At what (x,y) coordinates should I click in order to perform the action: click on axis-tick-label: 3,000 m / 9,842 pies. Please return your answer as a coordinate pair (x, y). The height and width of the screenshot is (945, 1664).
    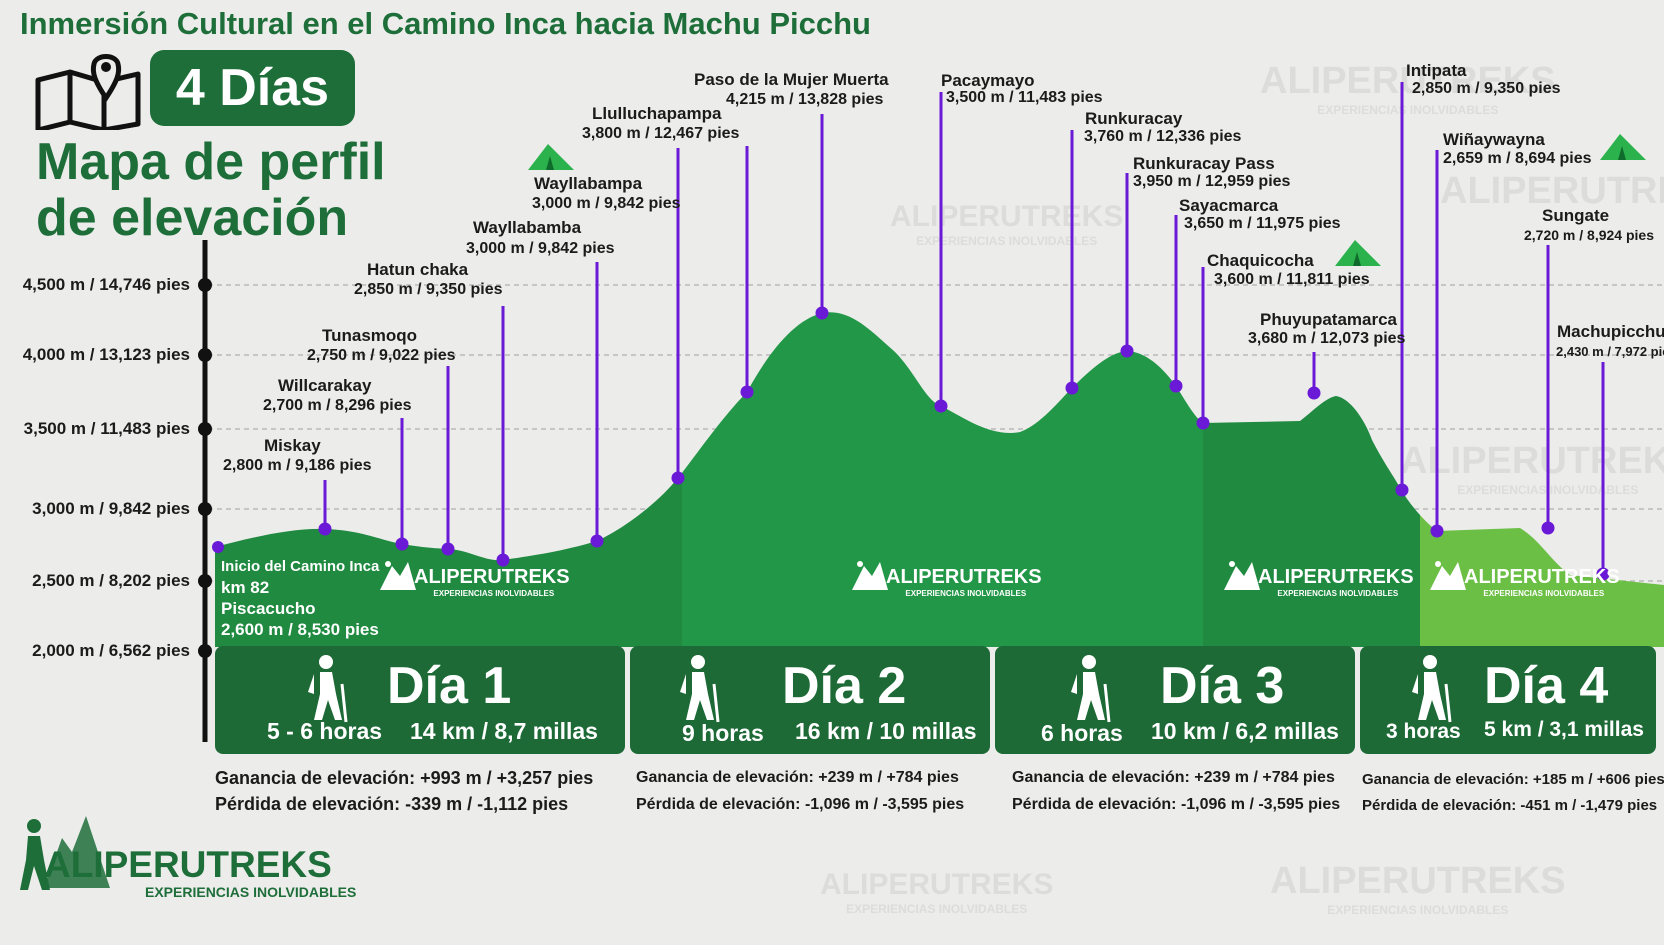
    Looking at the image, I should click on (111, 508).